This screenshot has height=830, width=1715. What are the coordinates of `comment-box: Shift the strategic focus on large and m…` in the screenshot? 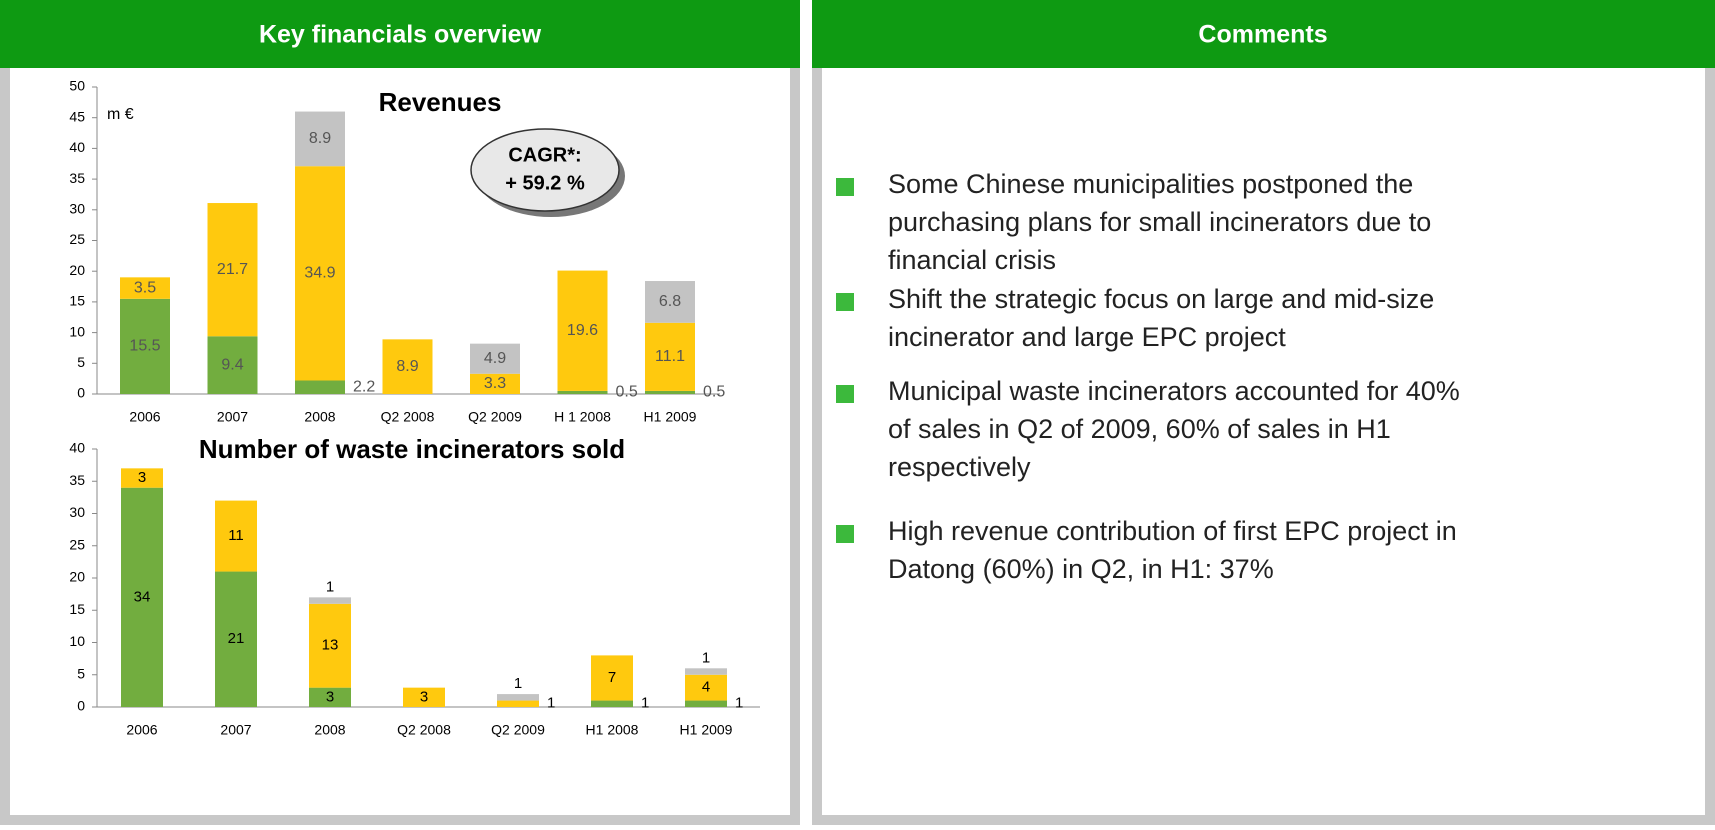 It's located at (1161, 318).